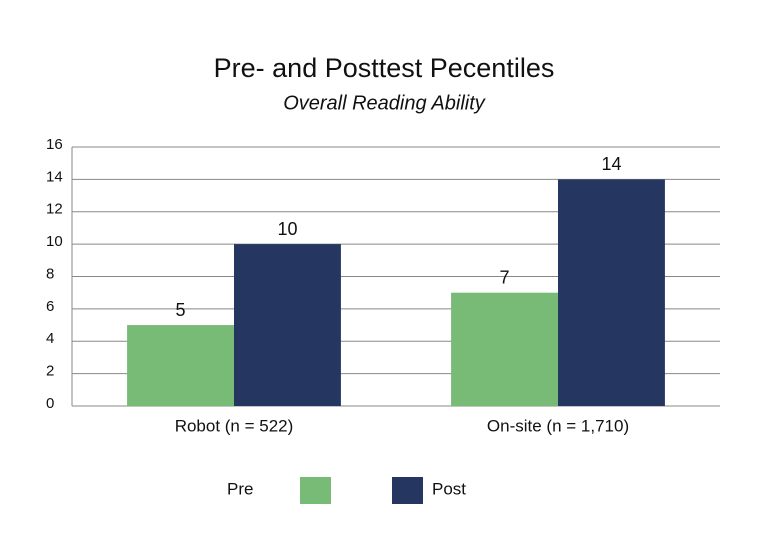 The width and height of the screenshot is (768, 535). I want to click on y-tick-label: 16, so click(54, 144).